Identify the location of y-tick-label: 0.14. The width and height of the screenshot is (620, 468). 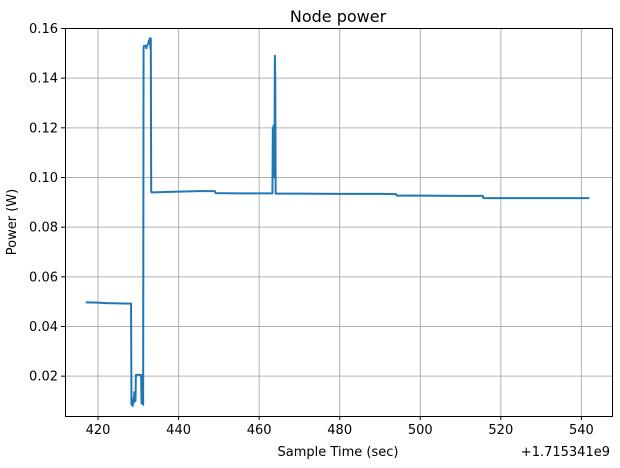
(43, 79).